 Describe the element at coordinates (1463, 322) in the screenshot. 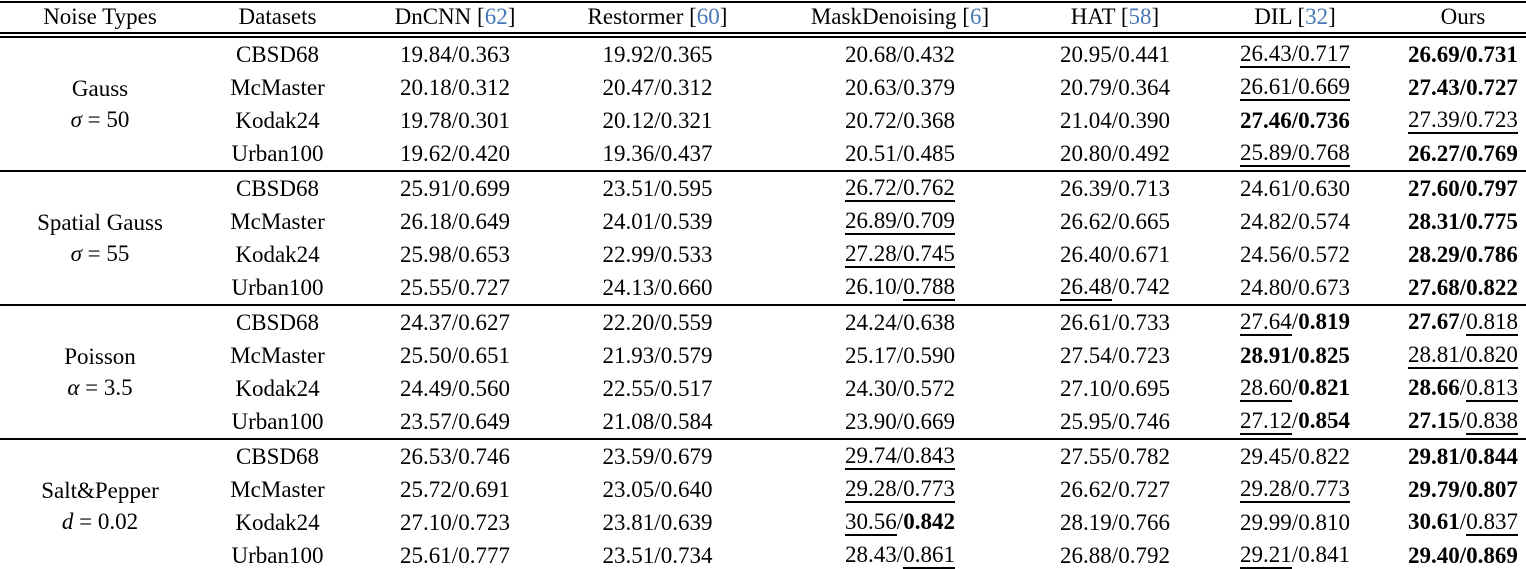

I see `metric-cell: 27.67/0.818` at that location.